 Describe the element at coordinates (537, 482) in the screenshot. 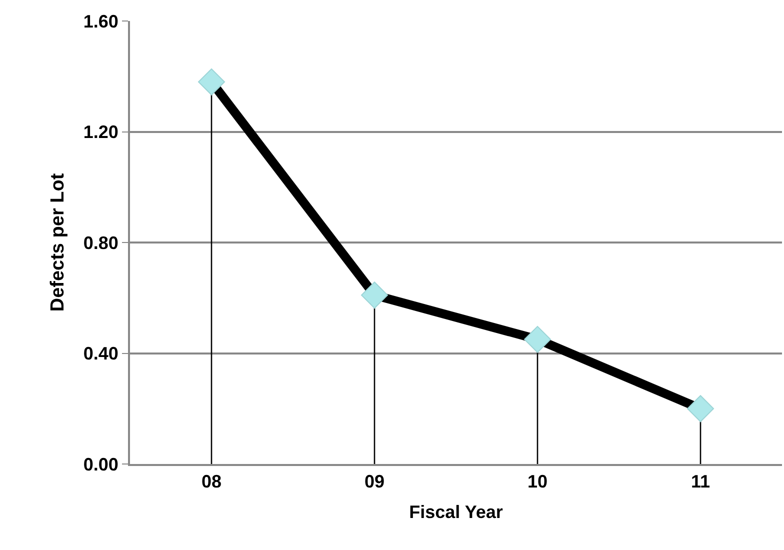

I see `x-tick-label: 10` at that location.